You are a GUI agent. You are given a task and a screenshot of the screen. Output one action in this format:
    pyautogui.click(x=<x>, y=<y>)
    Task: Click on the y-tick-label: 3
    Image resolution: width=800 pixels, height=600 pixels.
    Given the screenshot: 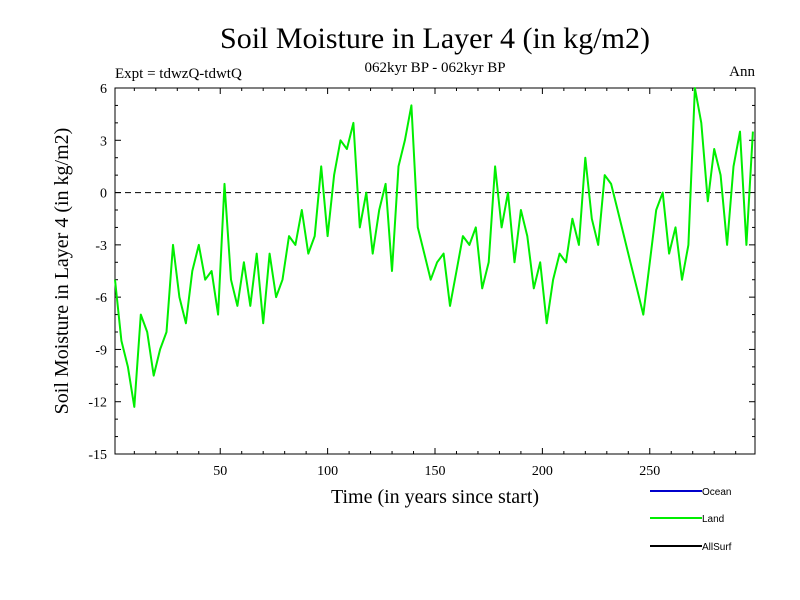 What is the action you would take?
    pyautogui.click(x=103, y=141)
    